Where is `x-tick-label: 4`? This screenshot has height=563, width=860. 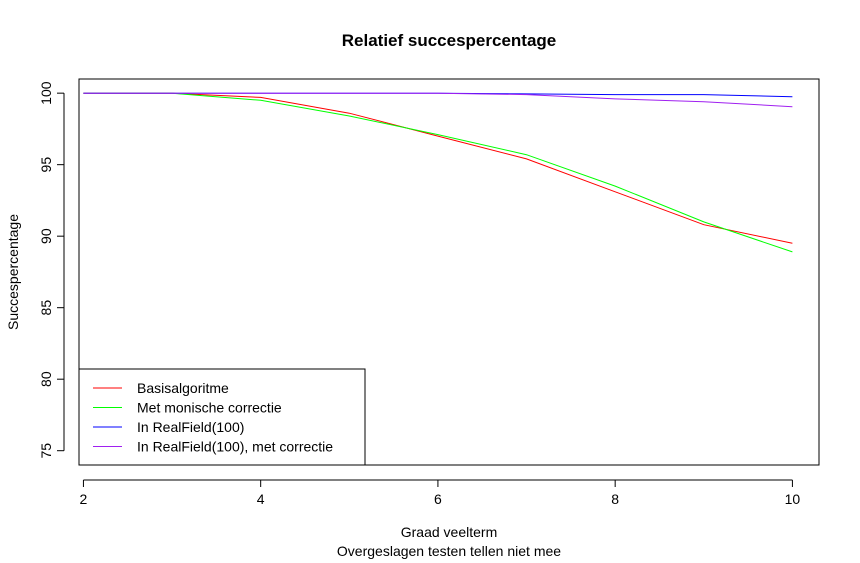
x-tick-label: 4 is located at coordinates (261, 499).